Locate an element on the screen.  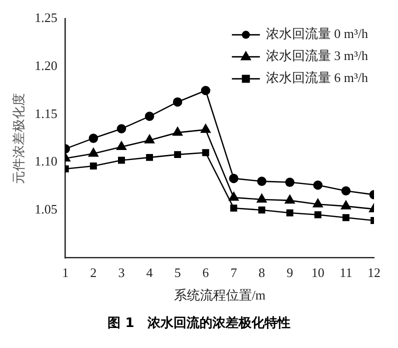
y-tick-label: 1.20 is located at coordinates (46, 66).